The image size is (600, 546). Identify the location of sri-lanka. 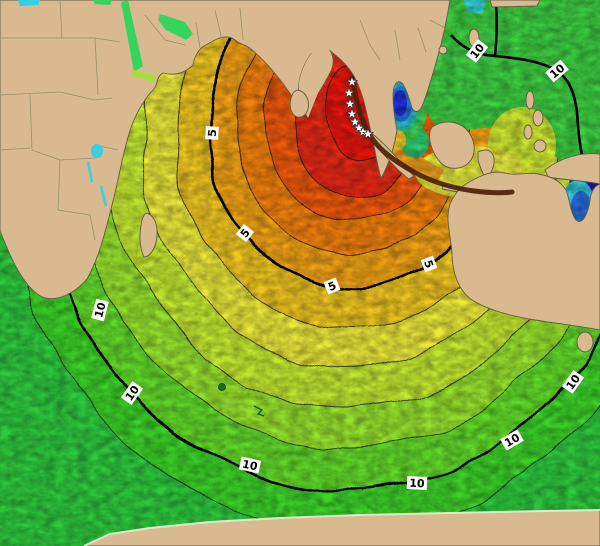
(299, 103).